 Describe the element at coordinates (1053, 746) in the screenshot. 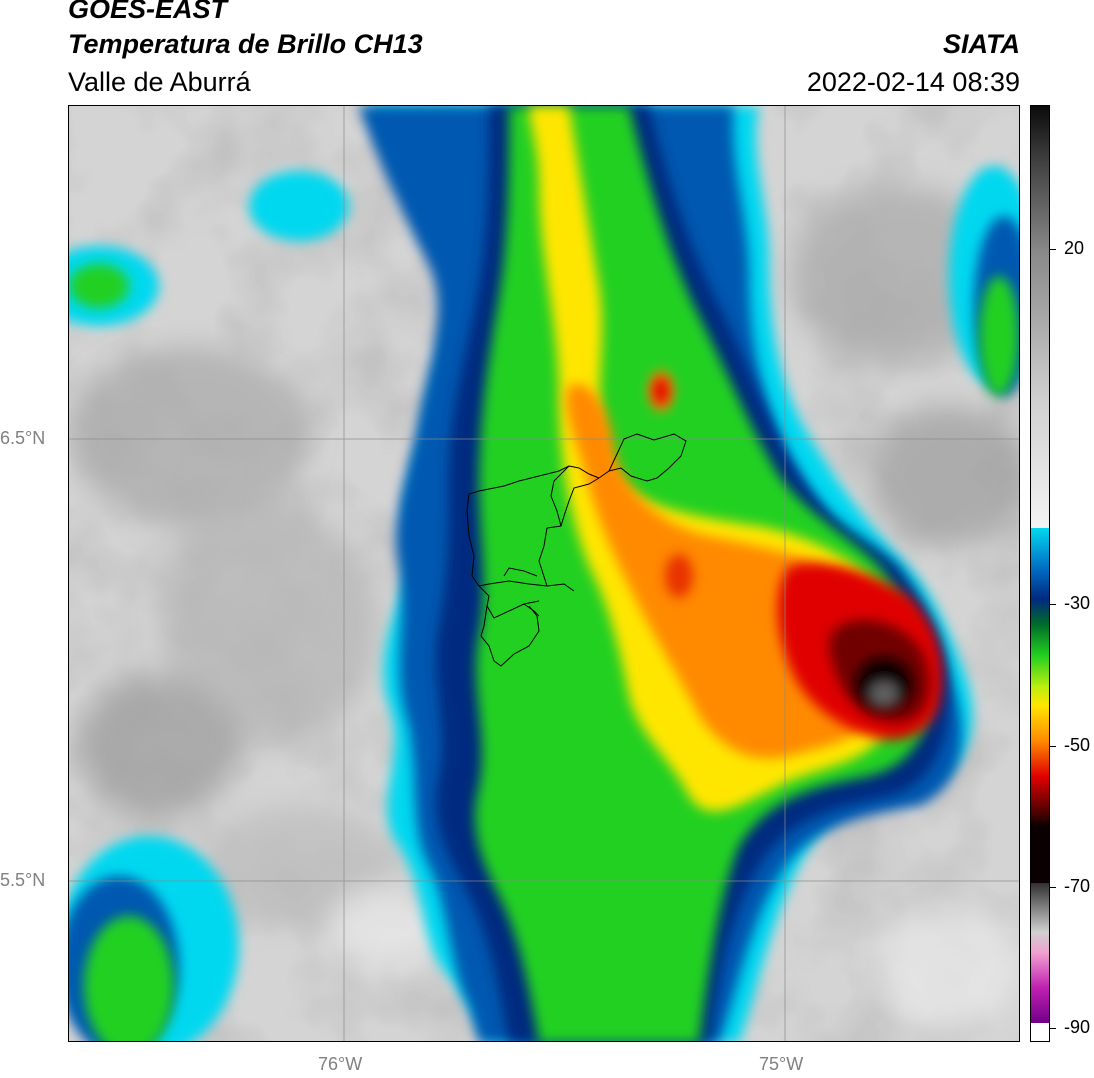

I see `colorbar-tick-minus50` at that location.